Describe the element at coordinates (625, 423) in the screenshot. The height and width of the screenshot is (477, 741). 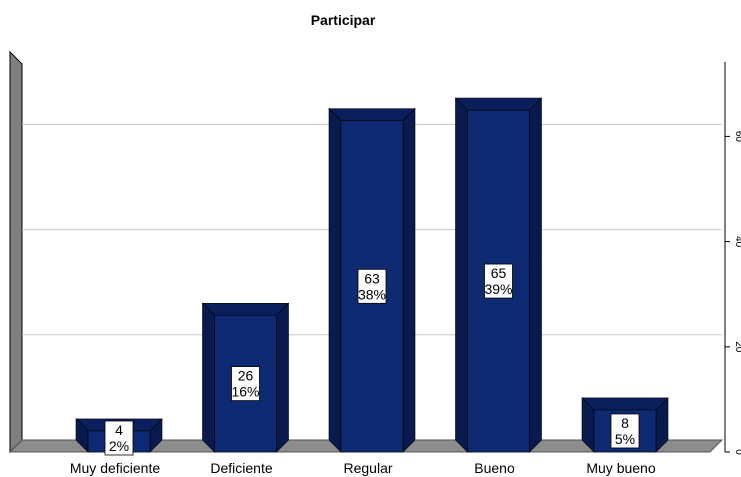
I see `data-label-value-4: 8` at that location.